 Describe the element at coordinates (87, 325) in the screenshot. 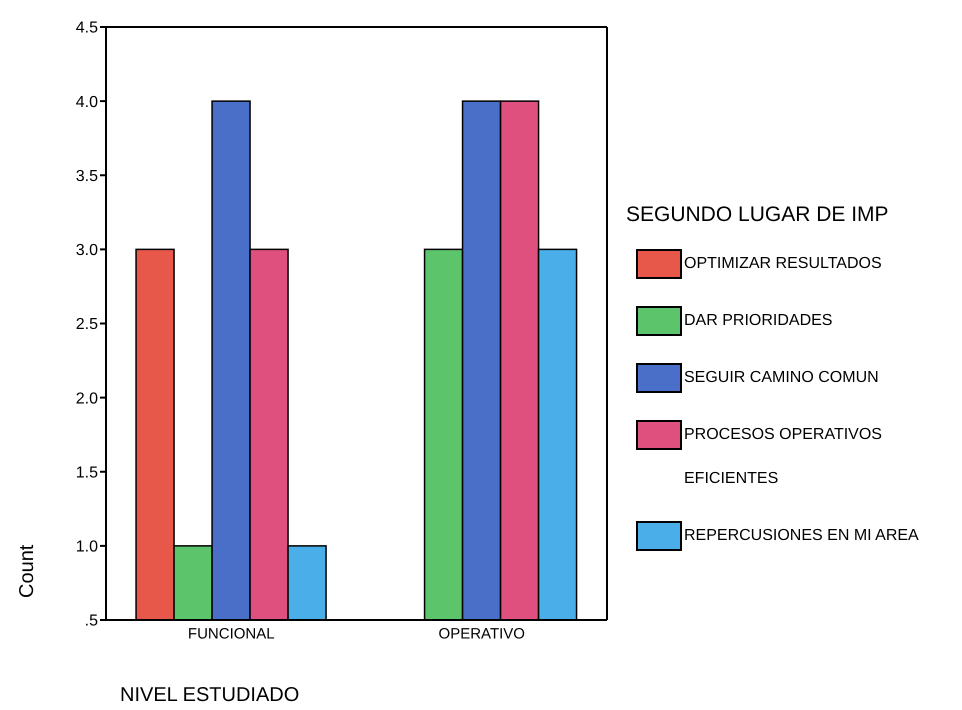

I see `y-tick-label: 2.5` at that location.